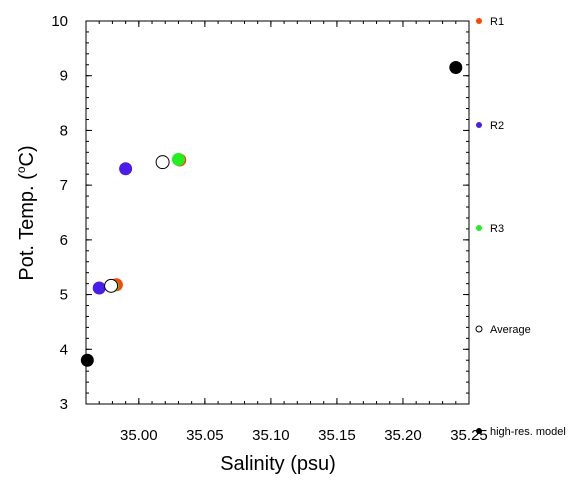  Describe the element at coordinates (64, 185) in the screenshot. I see `y-tick-label: 7` at that location.